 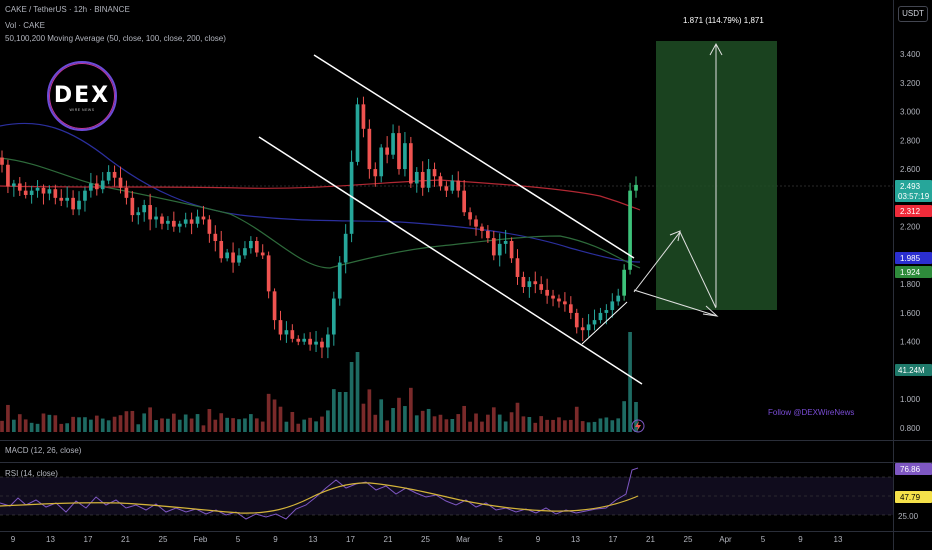 What do you see at coordinates (25, 25) in the screenshot?
I see `volume-legend: Vol · CAKE` at bounding box center [25, 25].